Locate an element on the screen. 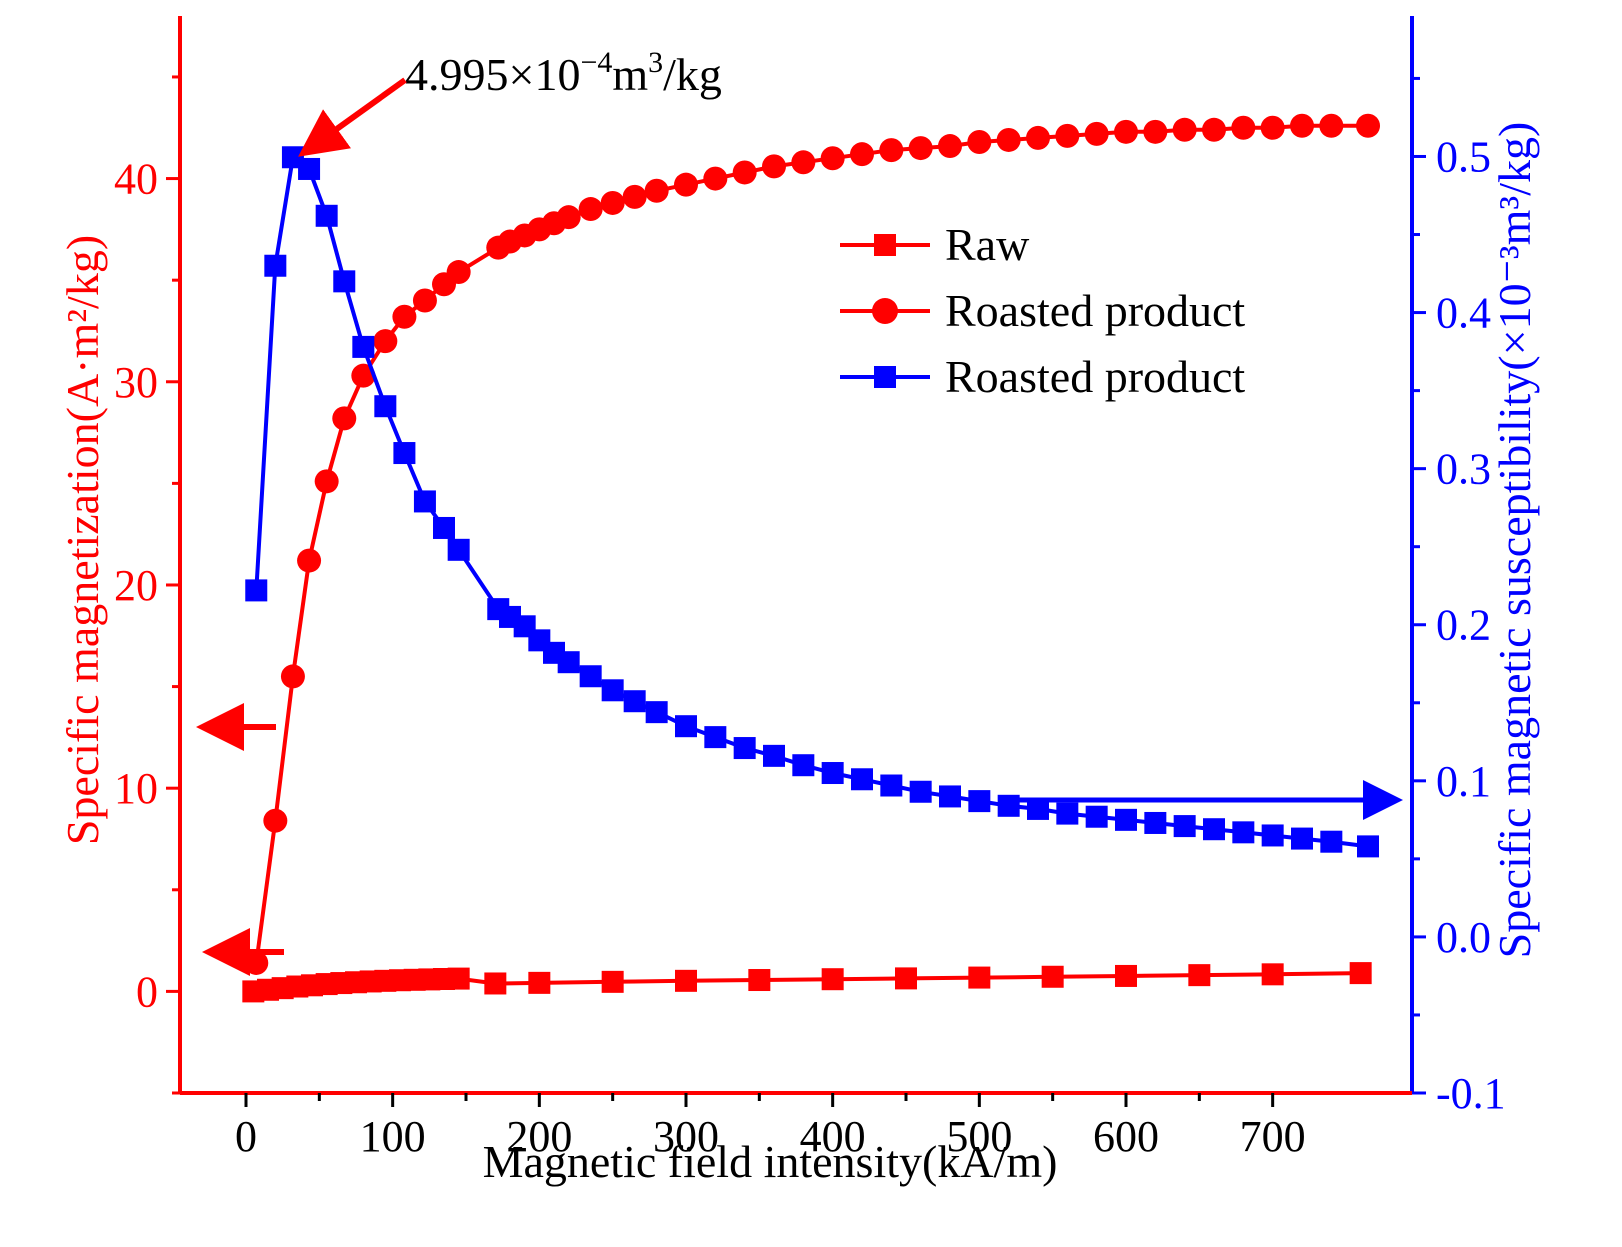  y-right-tick-label: 0.0 is located at coordinates (1463, 937).